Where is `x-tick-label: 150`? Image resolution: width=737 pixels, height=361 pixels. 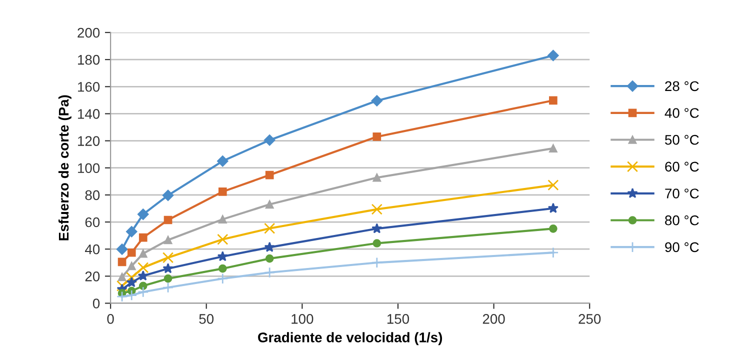
x-tick-label: 150 is located at coordinates (398, 319).